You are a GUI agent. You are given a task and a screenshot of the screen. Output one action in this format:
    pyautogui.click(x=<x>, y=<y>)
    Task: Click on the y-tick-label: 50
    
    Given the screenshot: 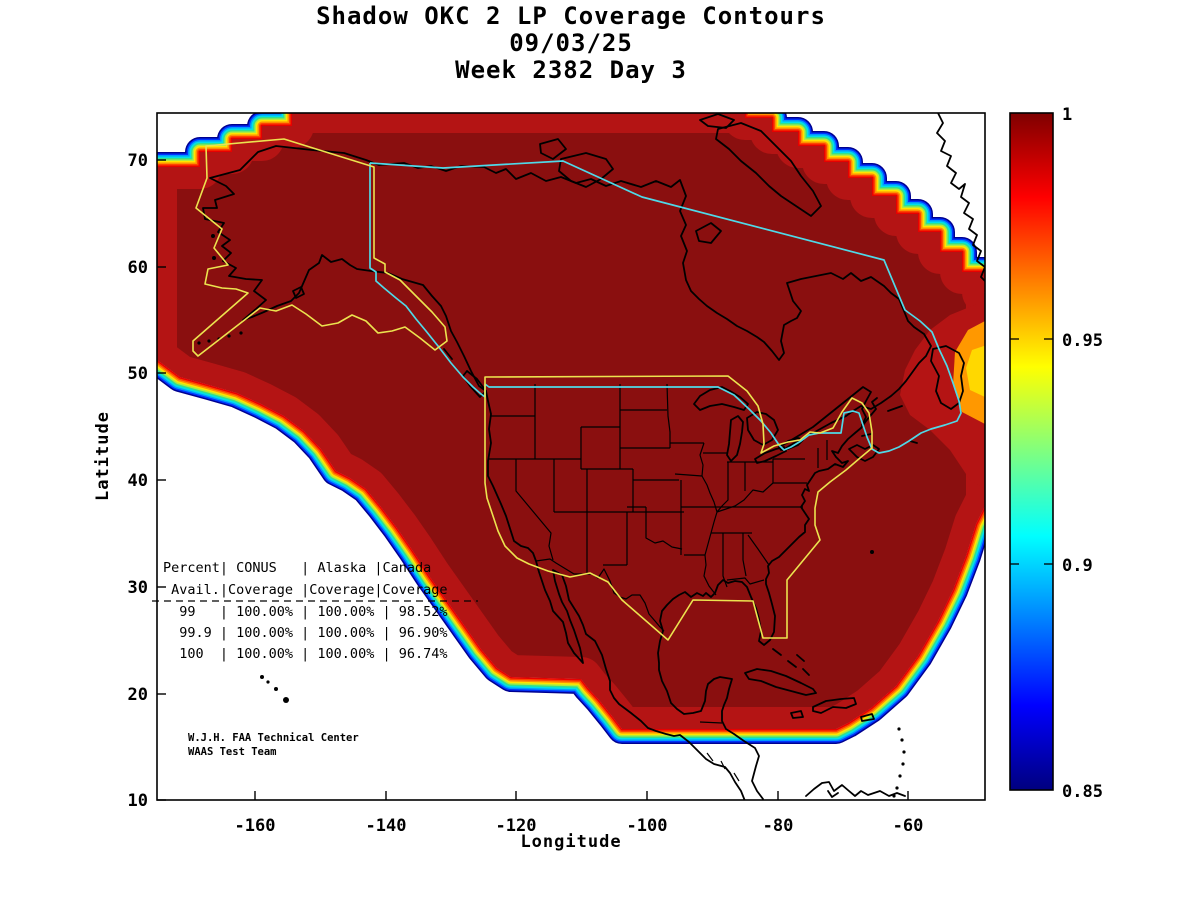 What is the action you would take?
    pyautogui.click(x=138, y=374)
    